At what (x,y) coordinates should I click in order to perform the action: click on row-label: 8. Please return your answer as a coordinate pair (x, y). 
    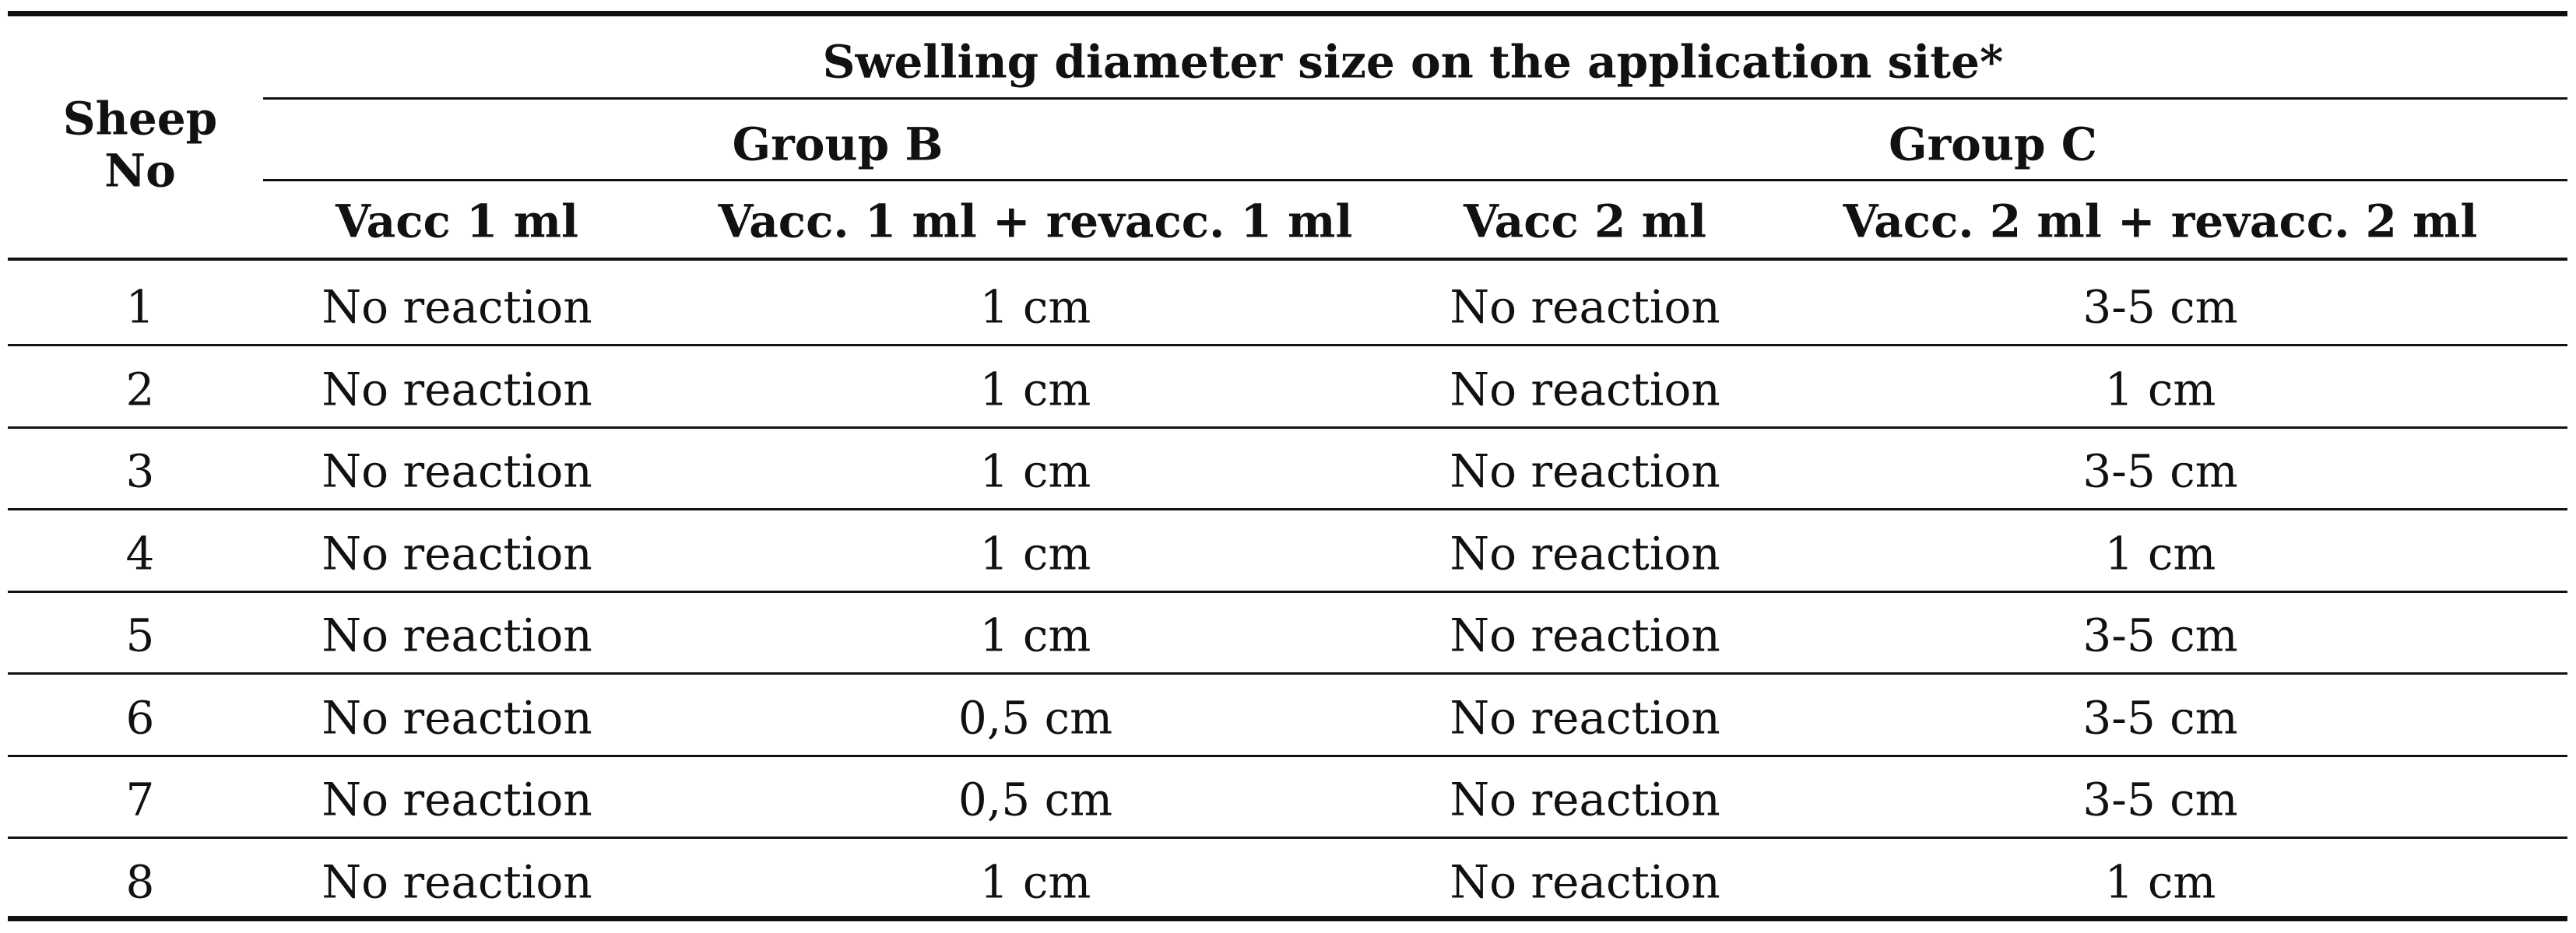
    Looking at the image, I should click on (140, 882).